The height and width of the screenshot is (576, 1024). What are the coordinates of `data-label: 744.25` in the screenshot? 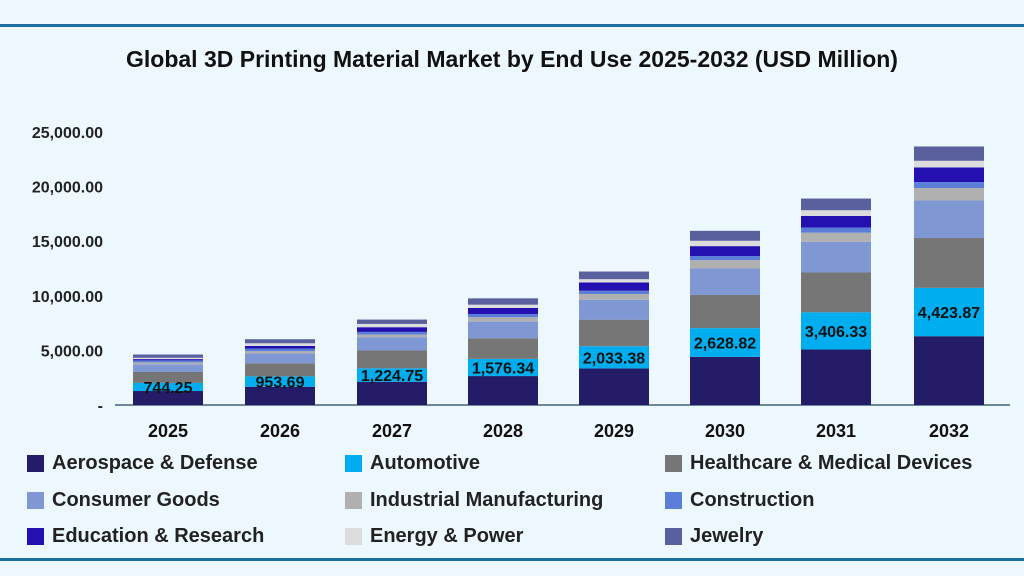 It's located at (168, 388).